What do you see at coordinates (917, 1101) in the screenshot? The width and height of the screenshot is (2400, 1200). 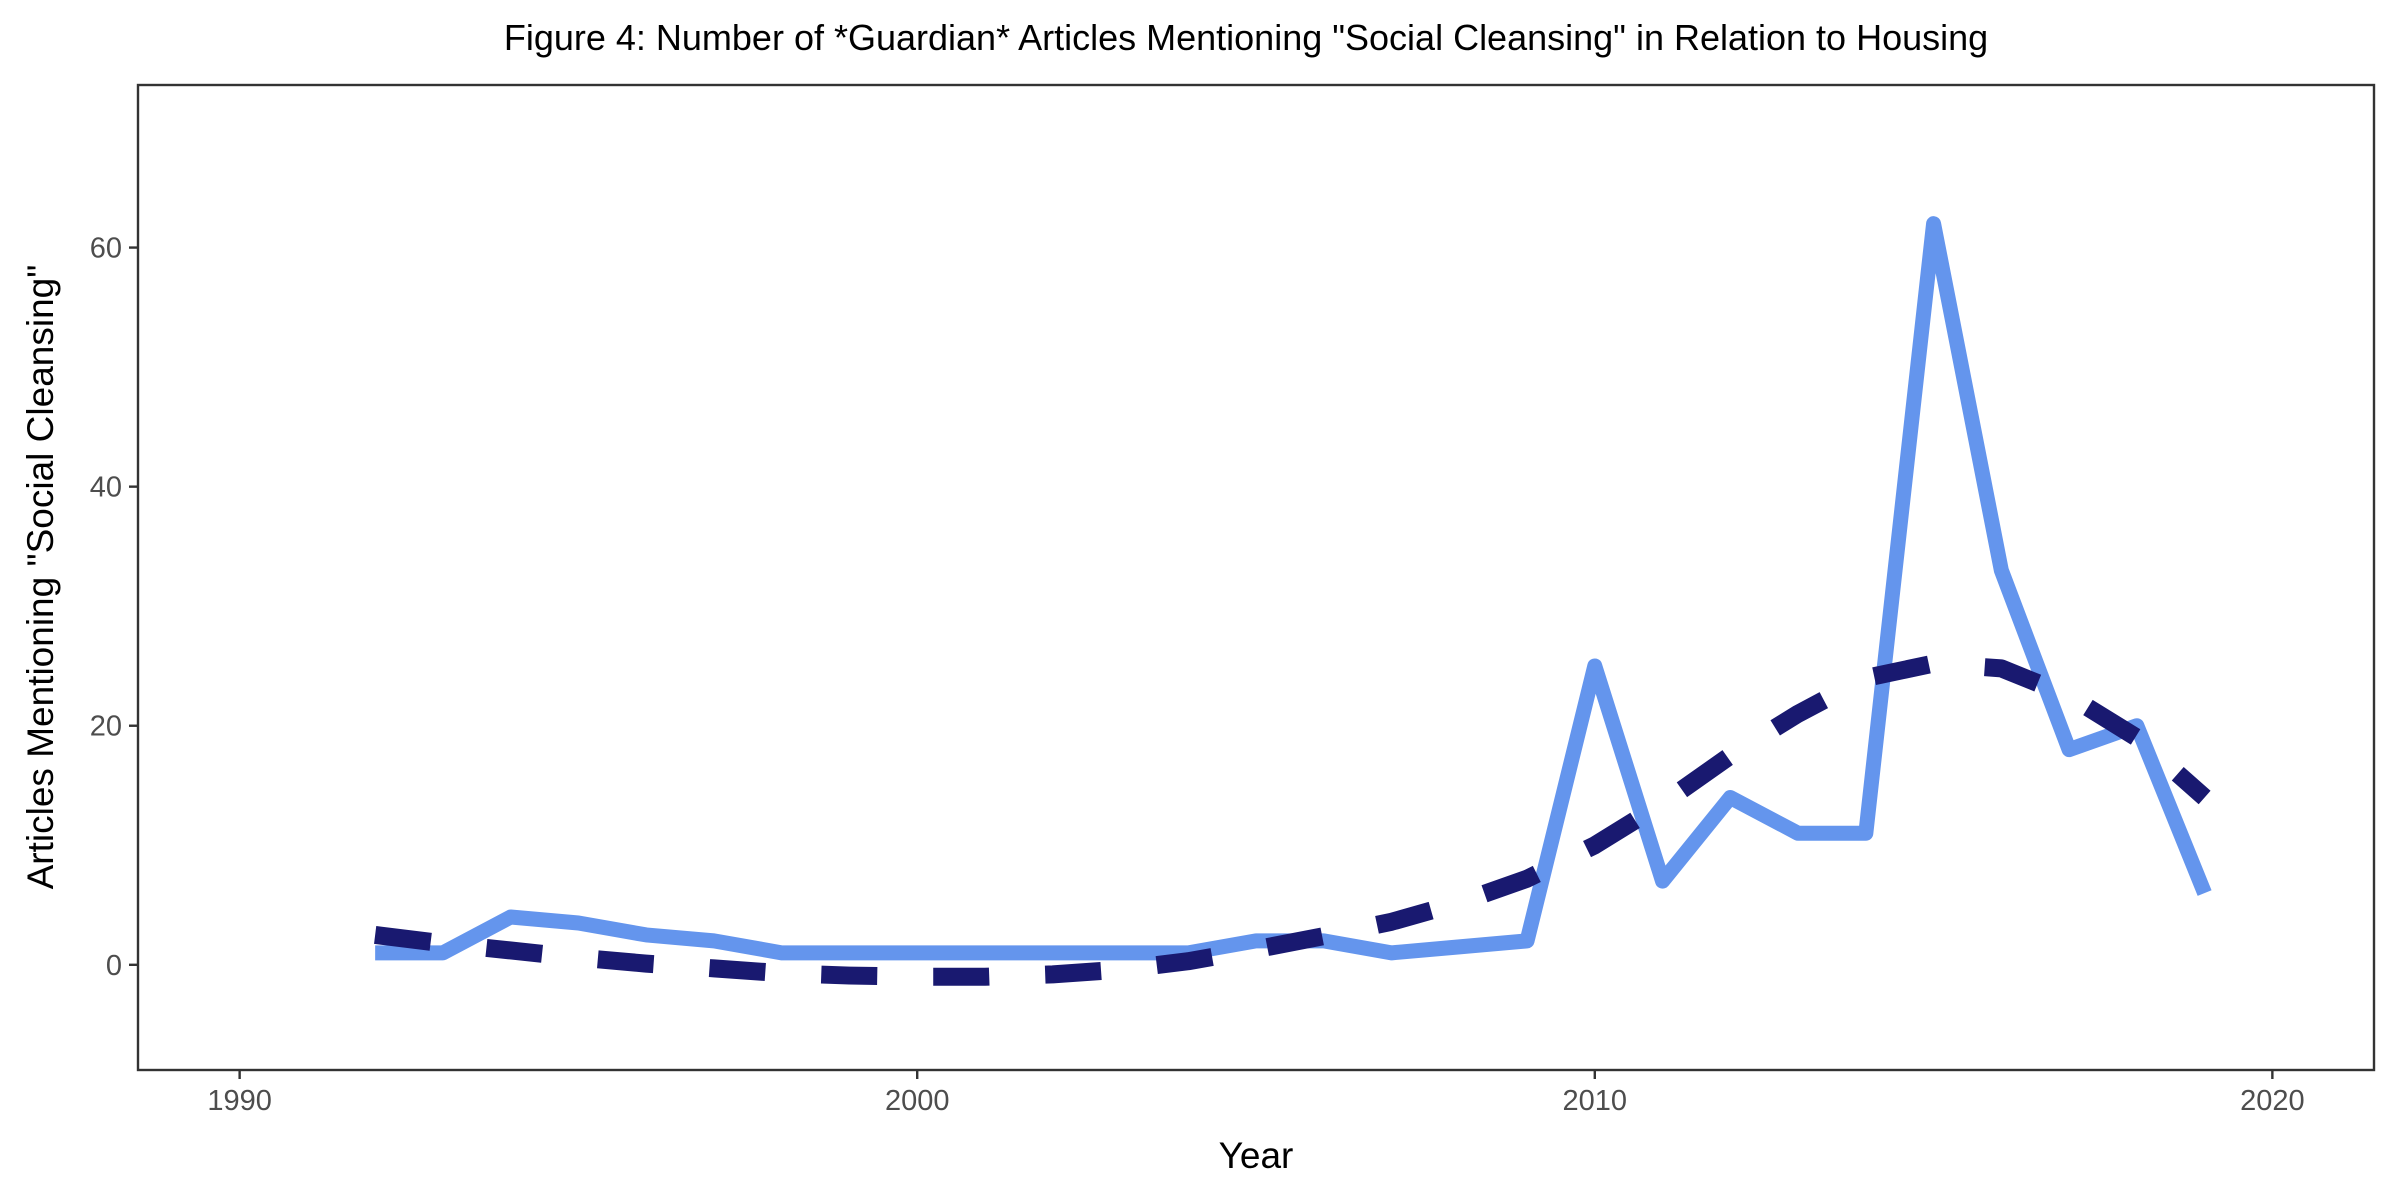 I see `x-tick-label: 2000` at bounding box center [917, 1101].